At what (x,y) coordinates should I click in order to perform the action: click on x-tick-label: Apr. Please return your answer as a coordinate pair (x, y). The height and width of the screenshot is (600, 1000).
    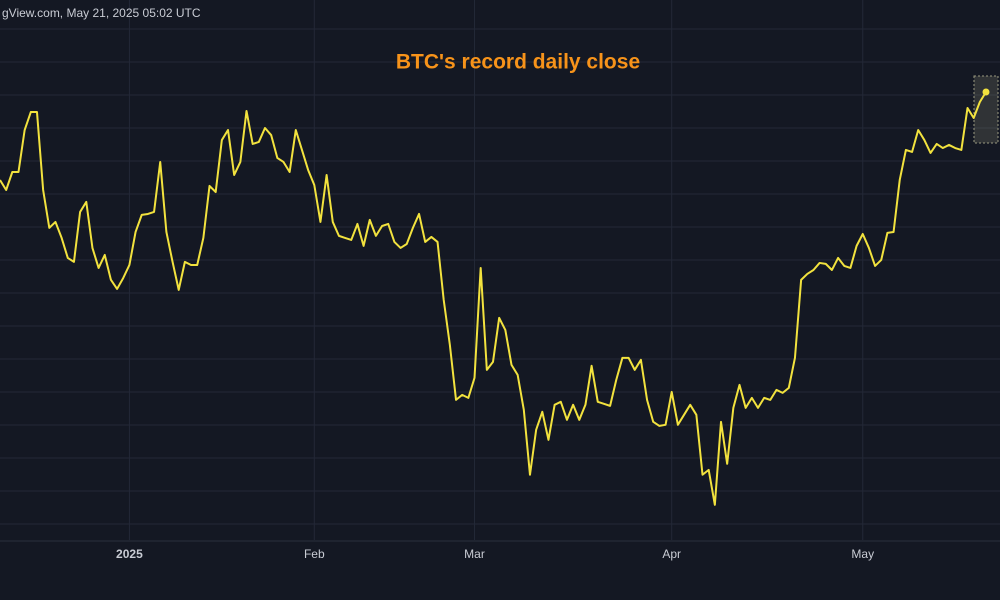
    Looking at the image, I should click on (671, 554).